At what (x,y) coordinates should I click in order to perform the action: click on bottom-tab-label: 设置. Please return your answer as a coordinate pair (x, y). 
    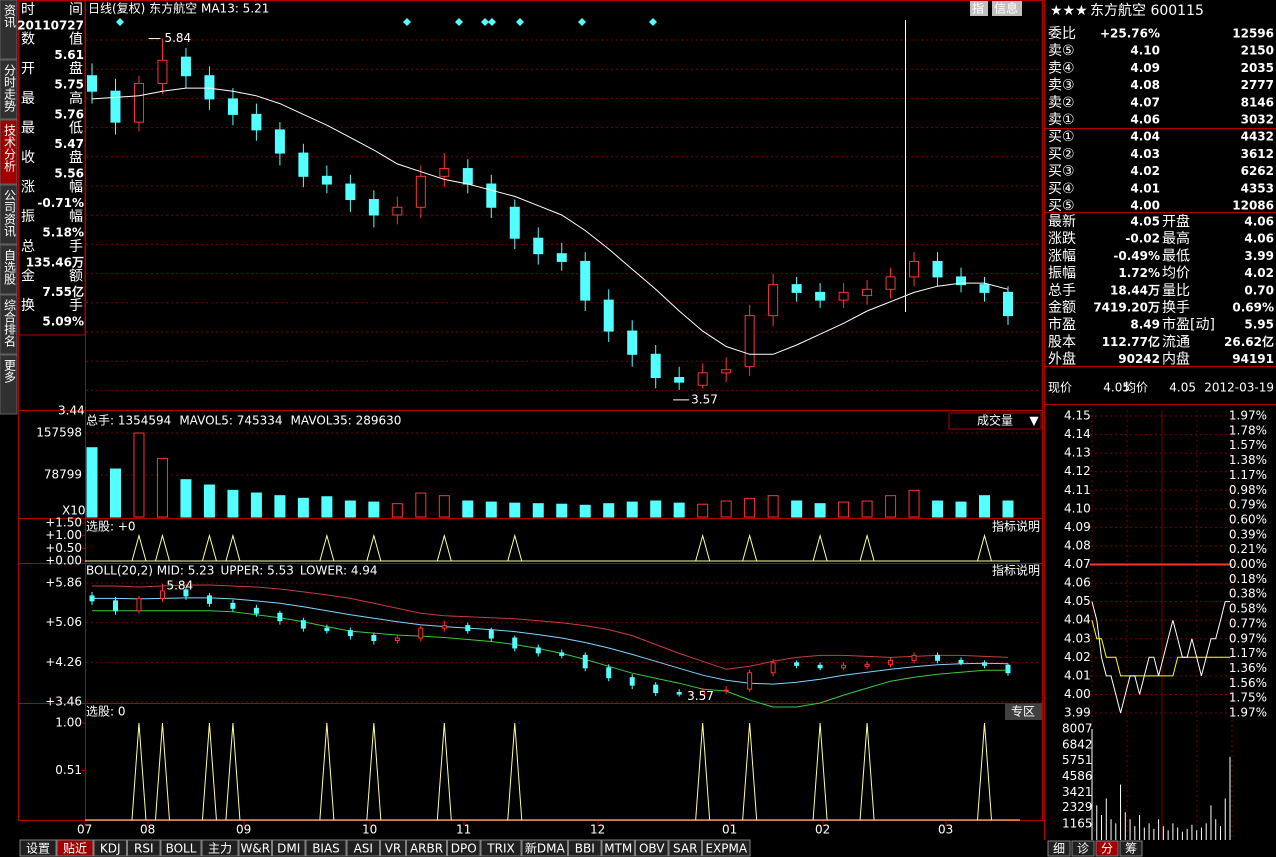
    Looking at the image, I should click on (38, 849).